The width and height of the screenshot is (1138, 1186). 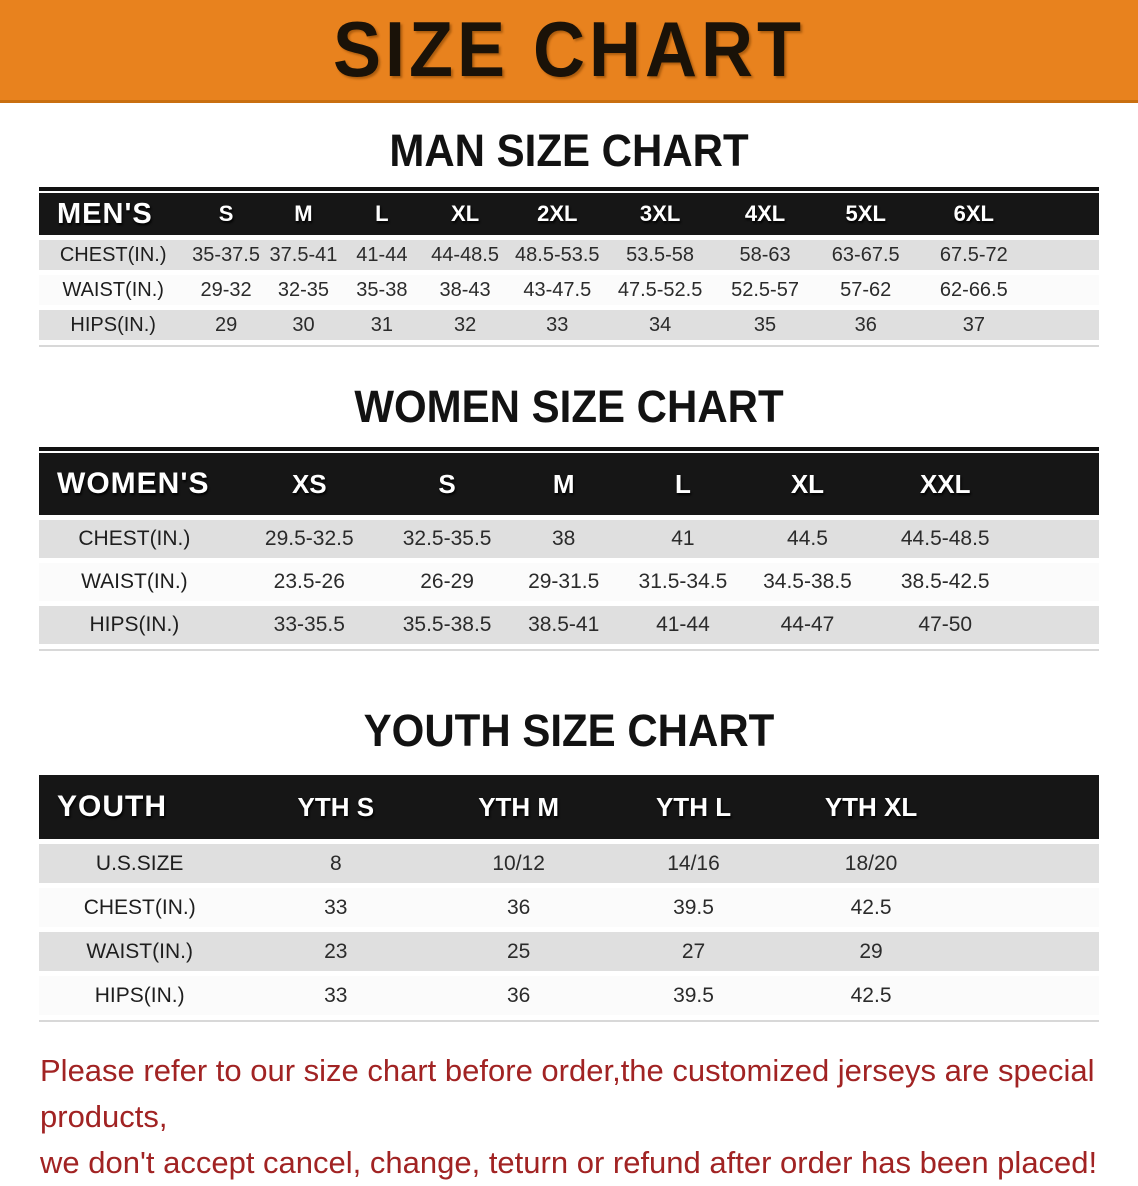 What do you see at coordinates (563, 582) in the screenshot?
I see `size-value: 29-31.5` at bounding box center [563, 582].